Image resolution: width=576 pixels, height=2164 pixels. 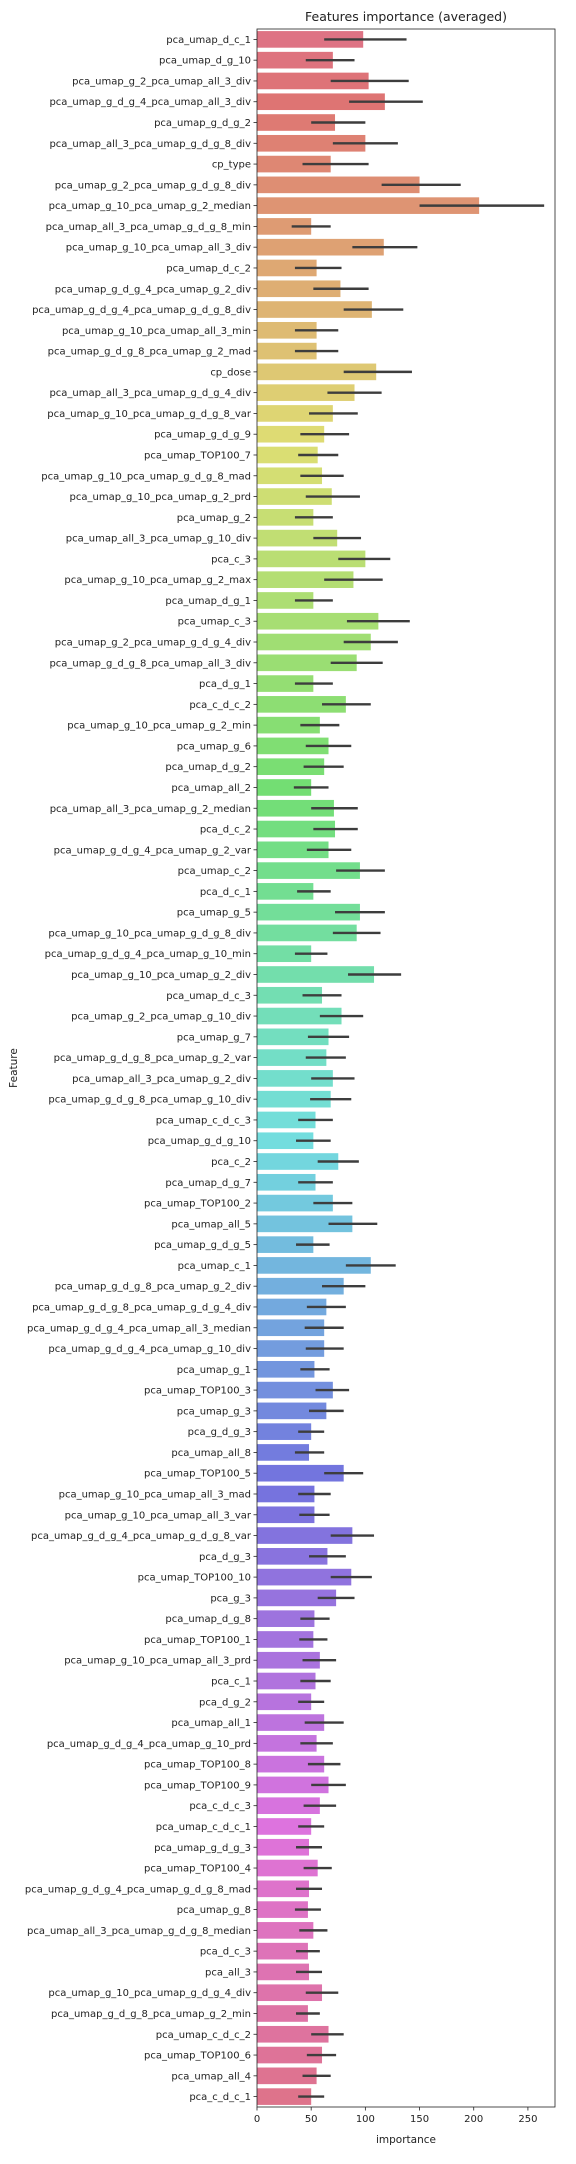 I want to click on y-tick-label: pca_umap_g_10_pca_umap_all_3_min, so click(x=156, y=331).